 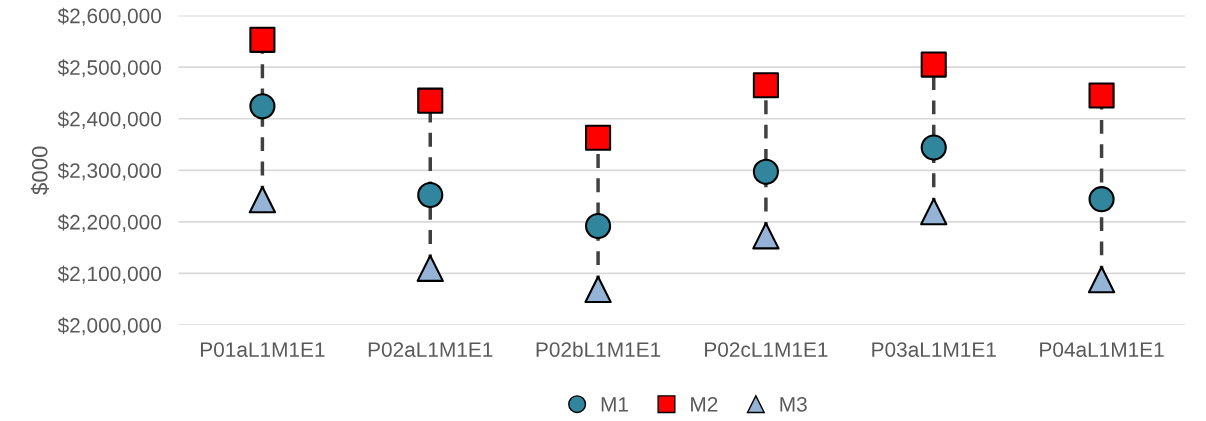 I want to click on y-tick-label: $2,500,000, so click(x=109, y=68).